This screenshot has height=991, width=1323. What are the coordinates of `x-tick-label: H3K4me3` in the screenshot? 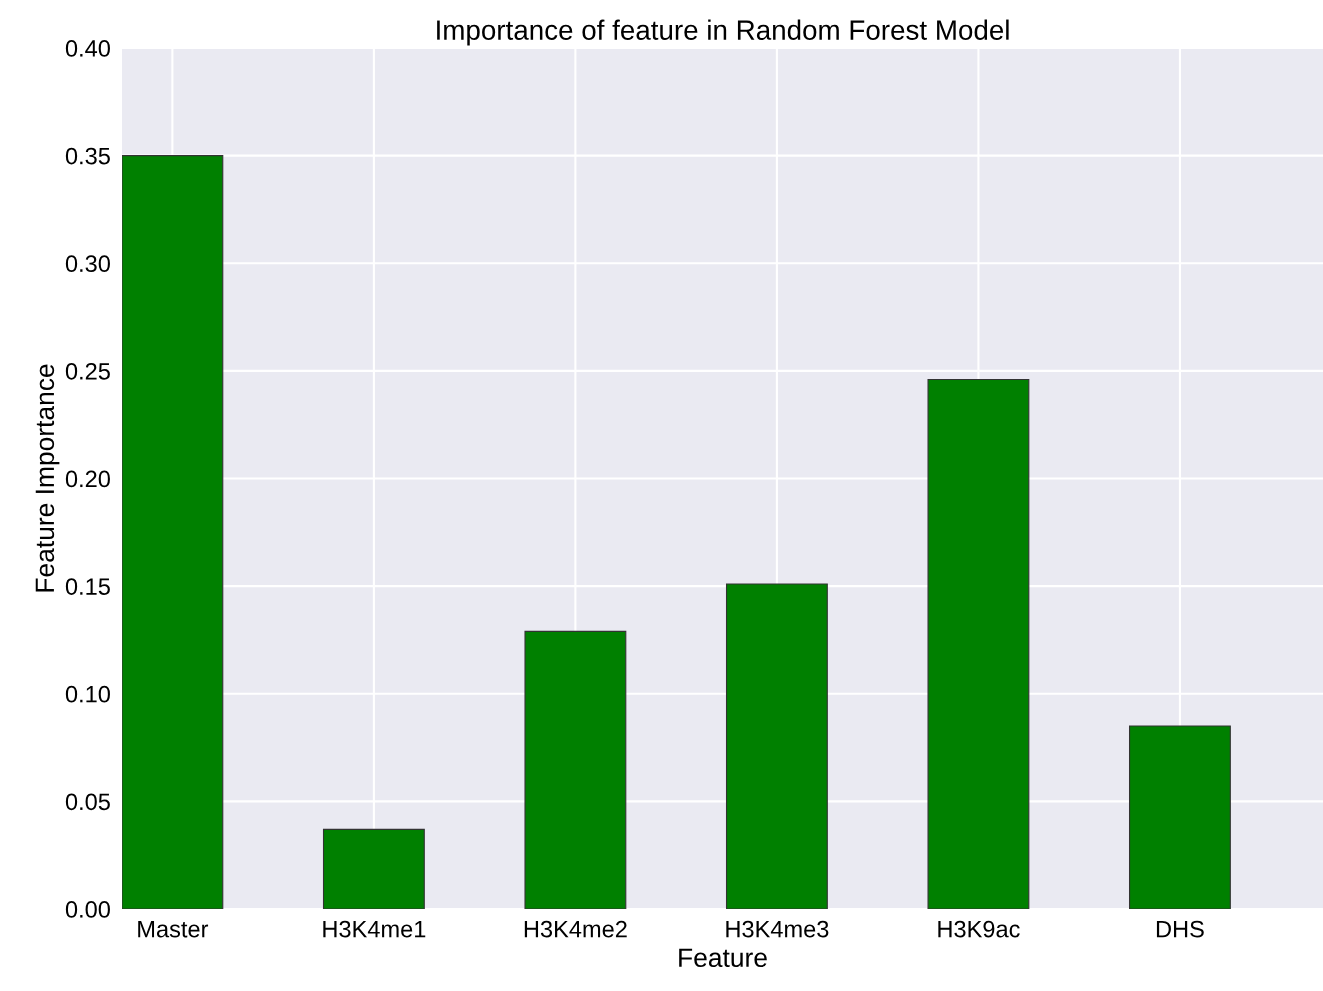 It's located at (777, 929).